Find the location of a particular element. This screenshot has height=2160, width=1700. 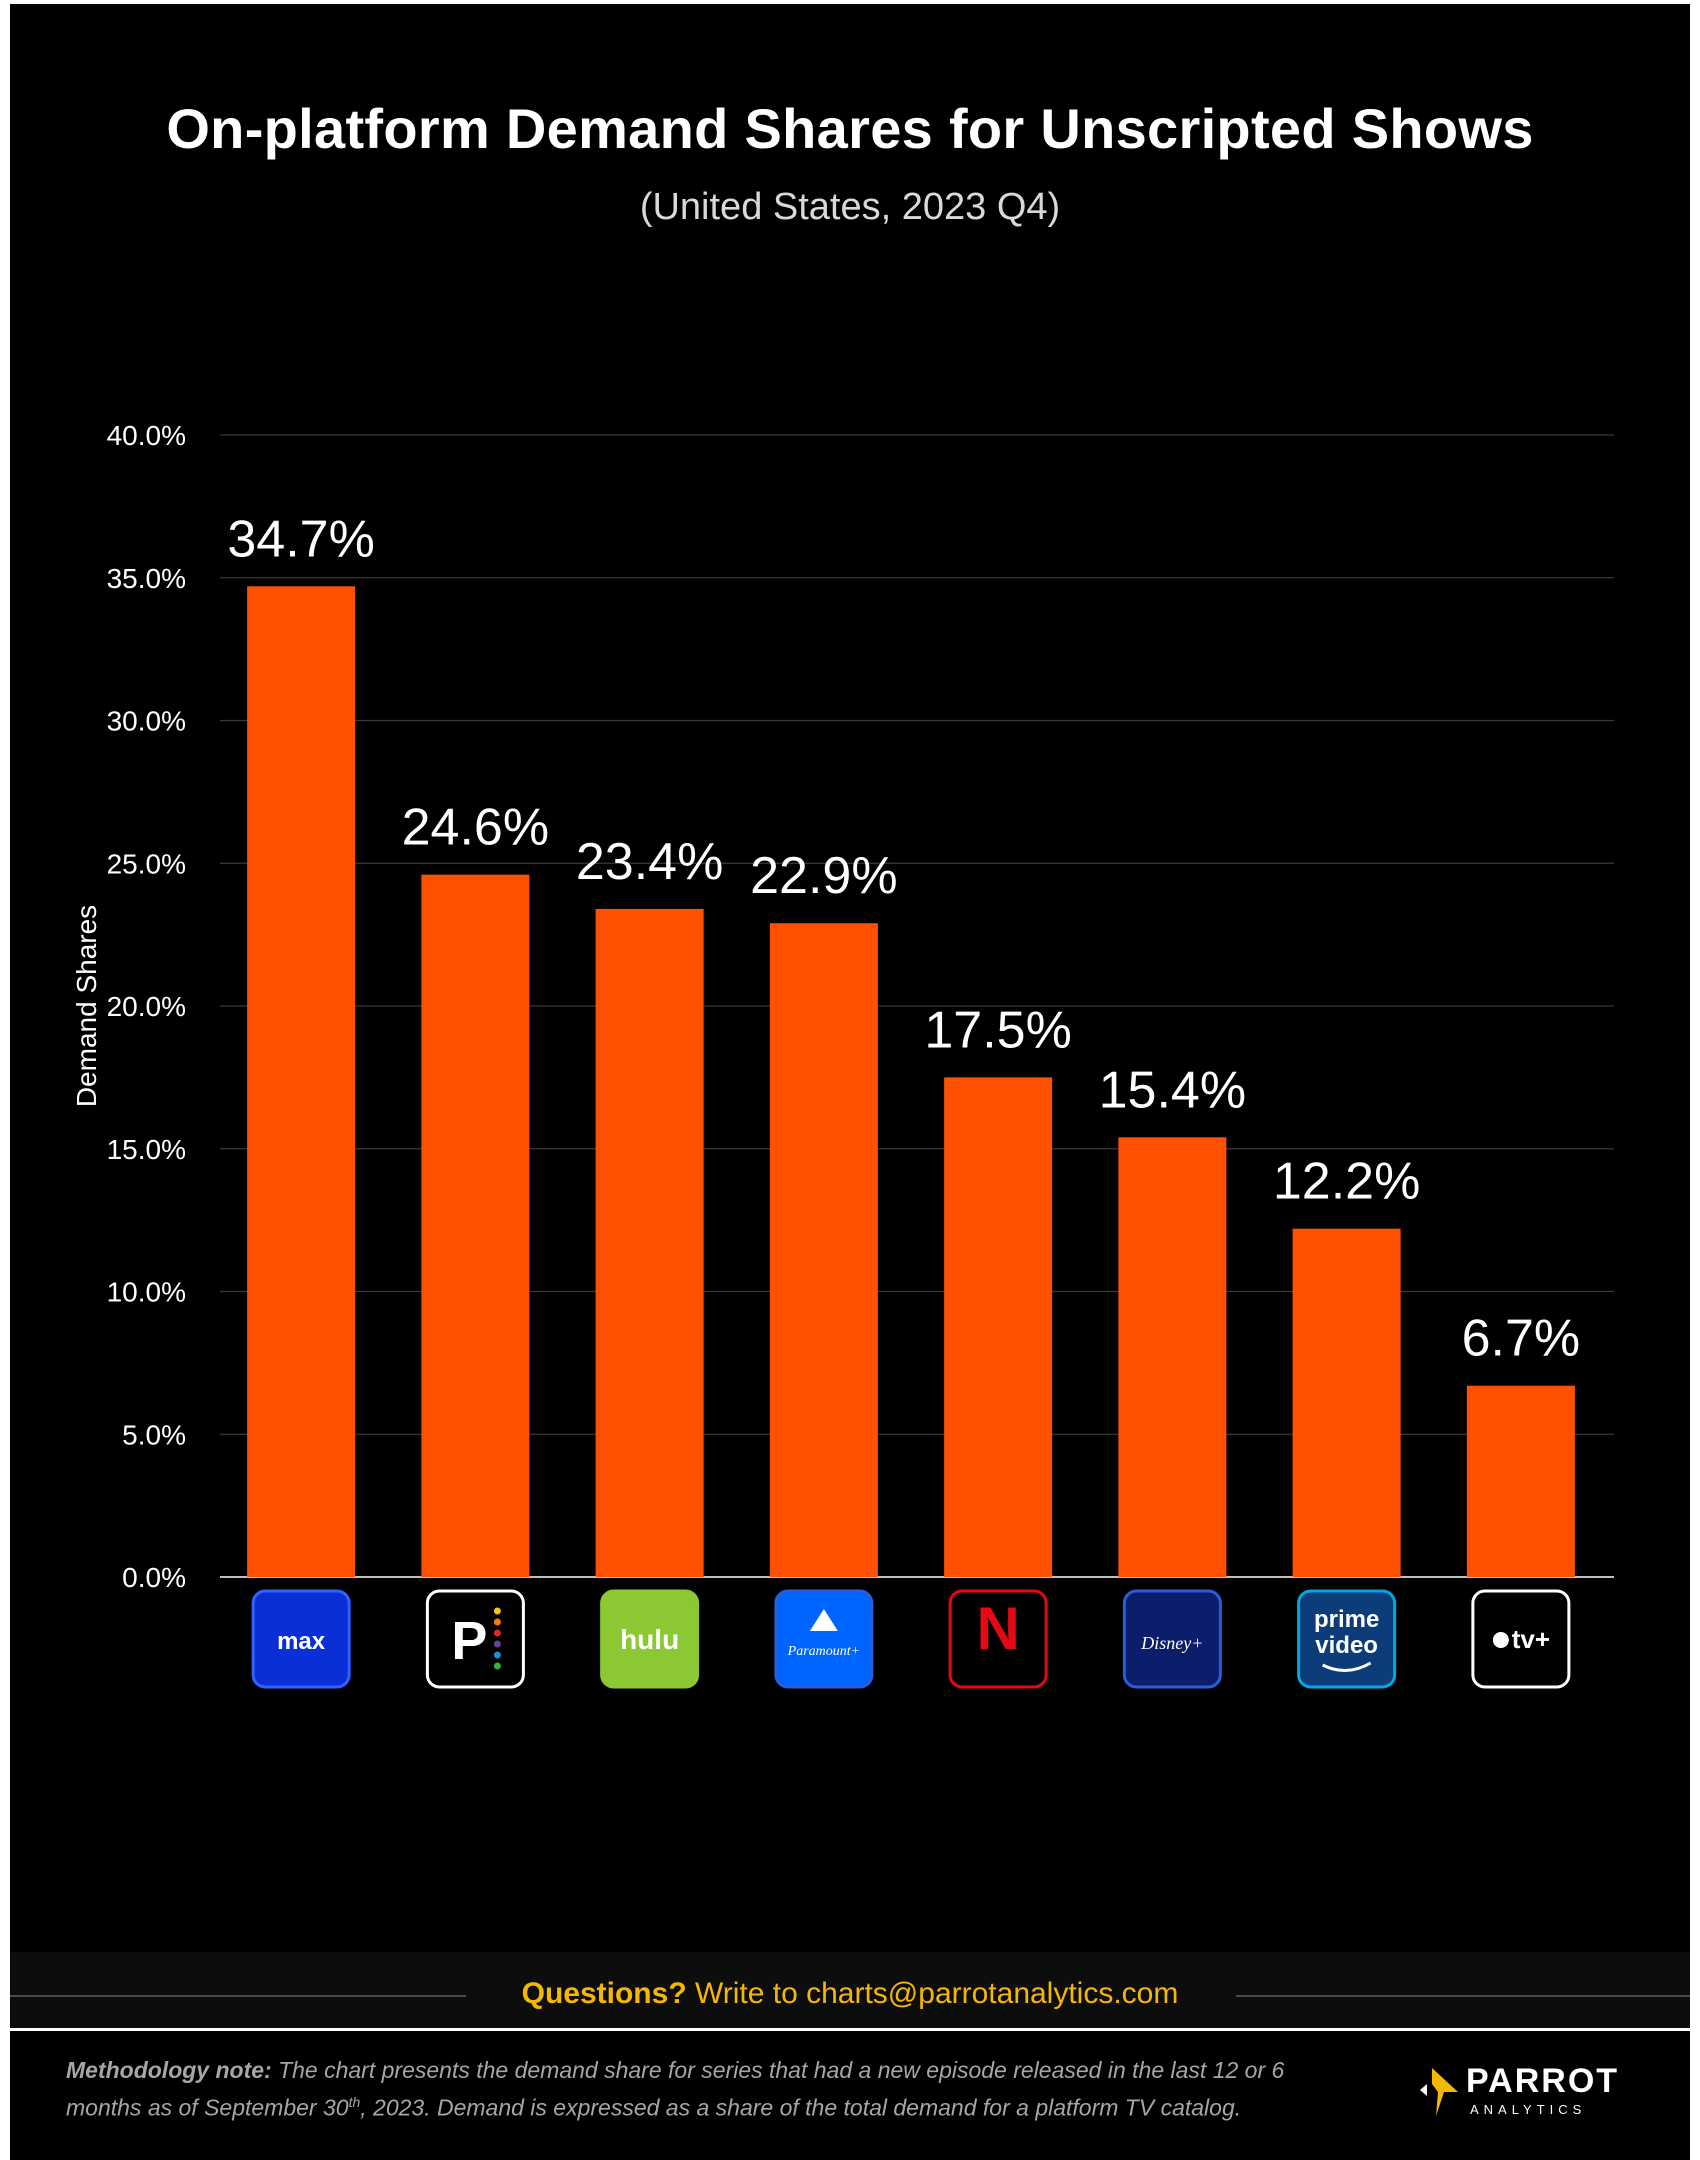

parrot-analytics-logo: PARROT ANALYTICS is located at coordinates (1538, 2092).